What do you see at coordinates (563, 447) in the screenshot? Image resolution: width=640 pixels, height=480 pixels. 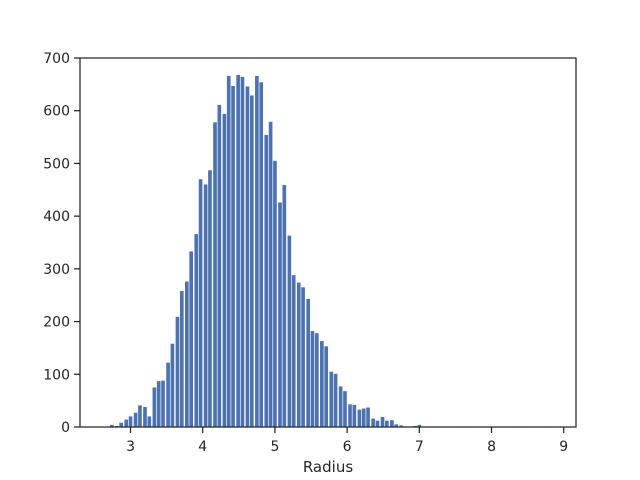 I see `x-tick-label: 9` at bounding box center [563, 447].